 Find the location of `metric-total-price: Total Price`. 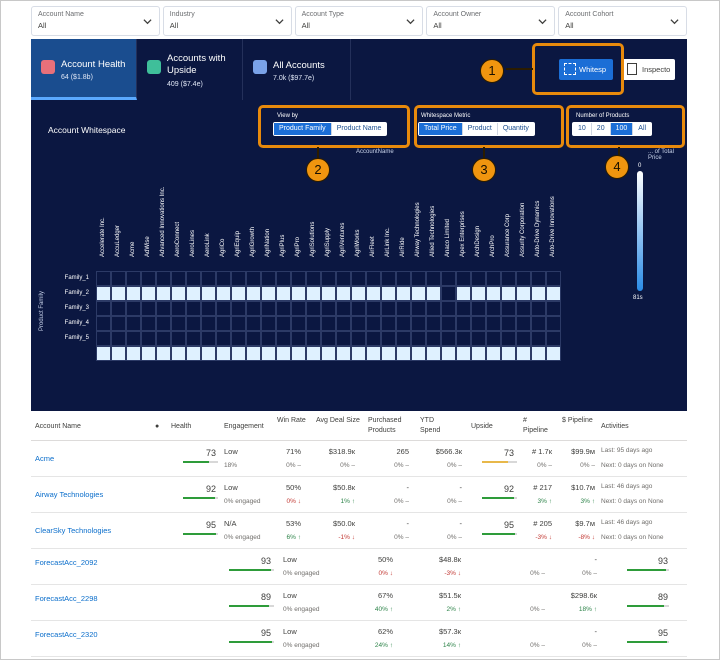

metric-total-price: Total Price is located at coordinates (441, 129).